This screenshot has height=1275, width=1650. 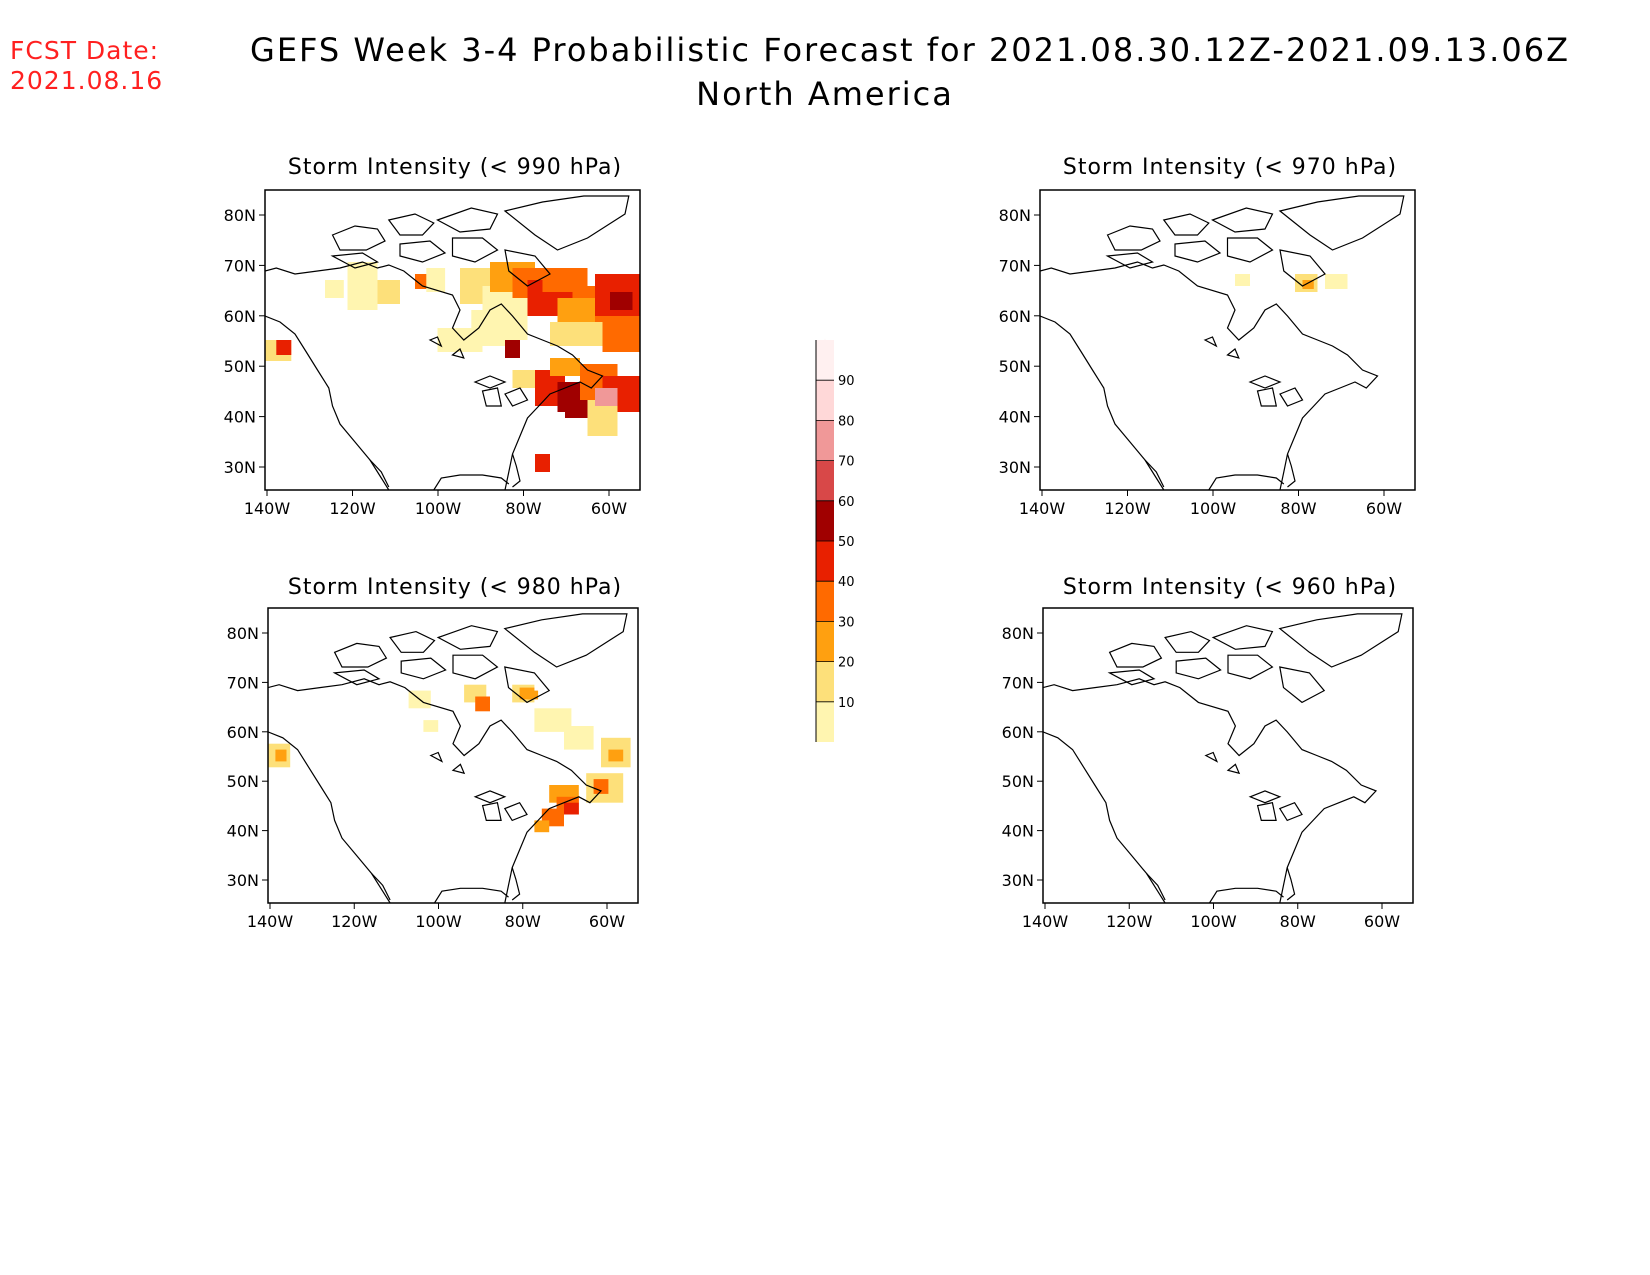 What do you see at coordinates (846, 502) in the screenshot?
I see `colorbar-tick-label: 60` at bounding box center [846, 502].